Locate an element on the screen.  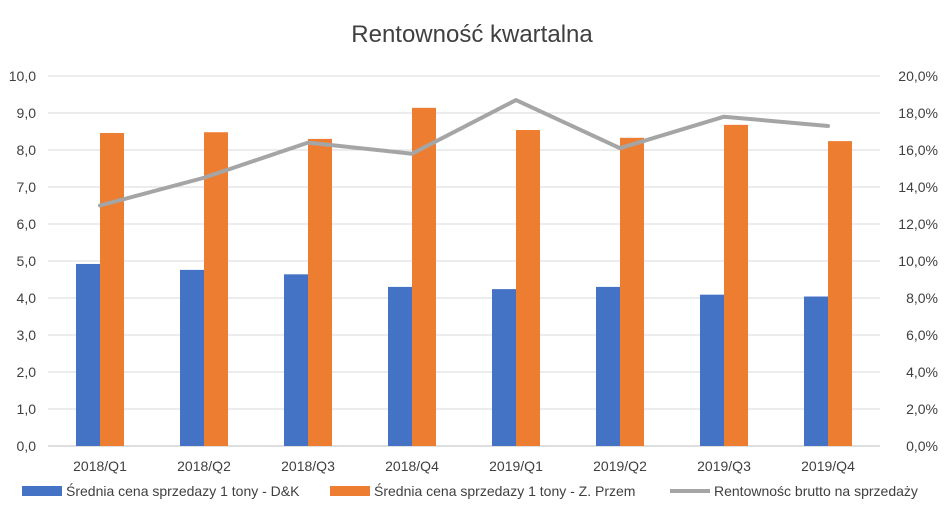
right-axis-tick-label: 18,0% is located at coordinates (918, 113).